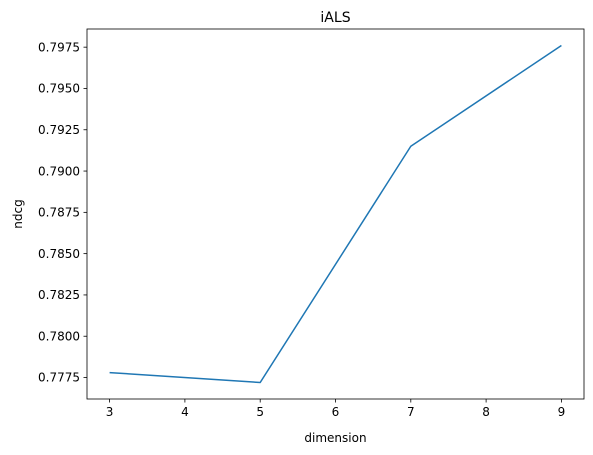  I want to click on x-tick-label: 7, so click(411, 412).